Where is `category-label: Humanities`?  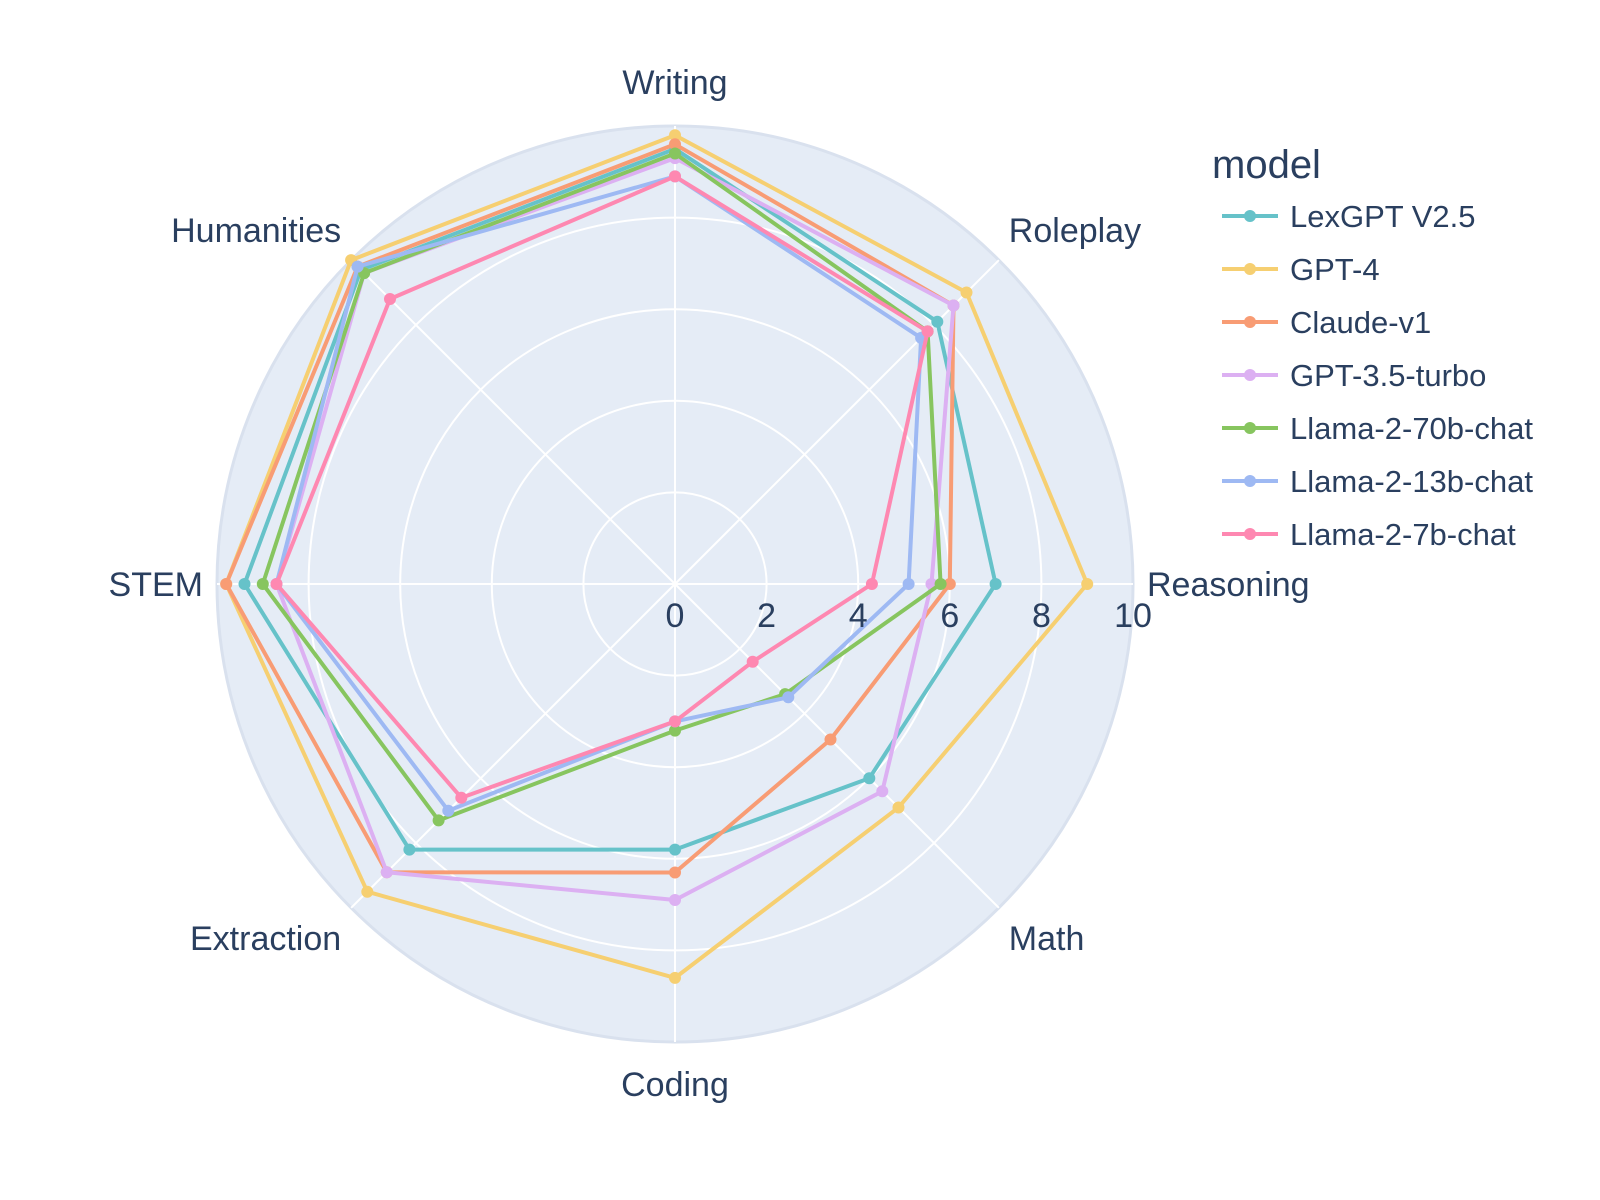 category-label: Humanities is located at coordinates (256, 231).